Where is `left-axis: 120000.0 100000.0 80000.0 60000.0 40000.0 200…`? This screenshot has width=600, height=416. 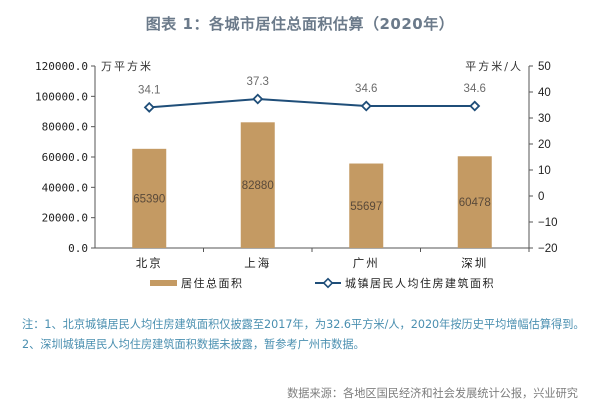
left-axis: 120000.0 100000.0 80000.0 60000.0 40000.0 200… is located at coordinates (94, 157).